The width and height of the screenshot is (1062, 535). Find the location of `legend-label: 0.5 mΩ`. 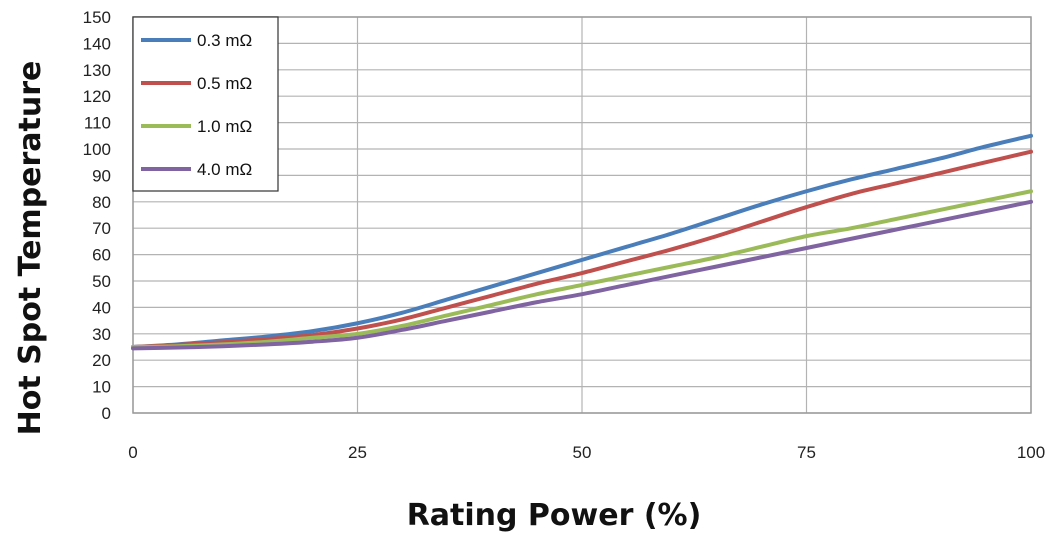

legend-label: 0.5 mΩ is located at coordinates (224, 83).